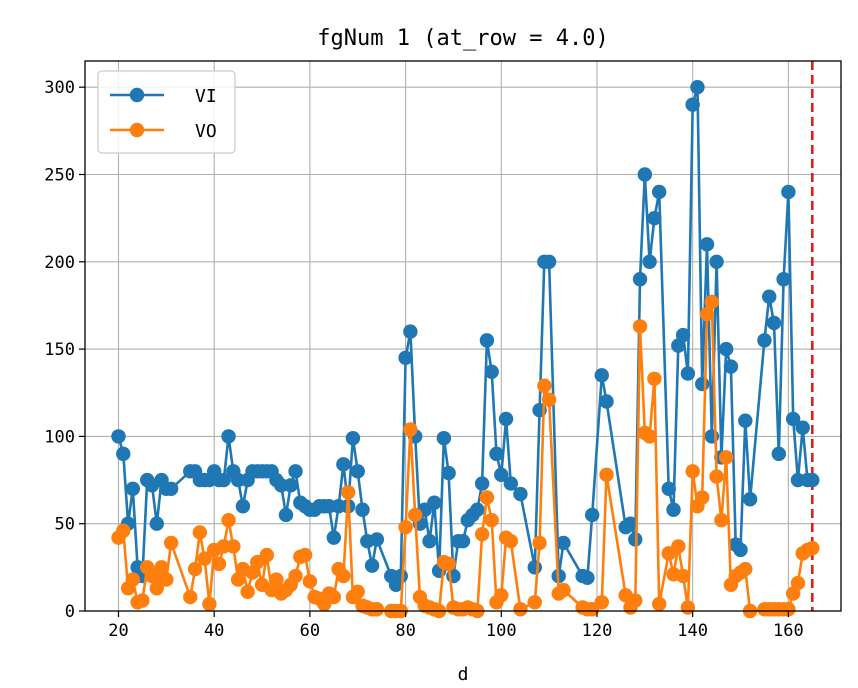 The height and width of the screenshot is (688, 858). I want to click on x-tick-label: 40, so click(214, 631).